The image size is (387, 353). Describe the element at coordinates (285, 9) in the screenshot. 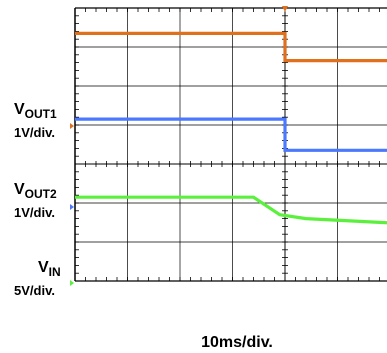

I see `trigger-marker` at that location.